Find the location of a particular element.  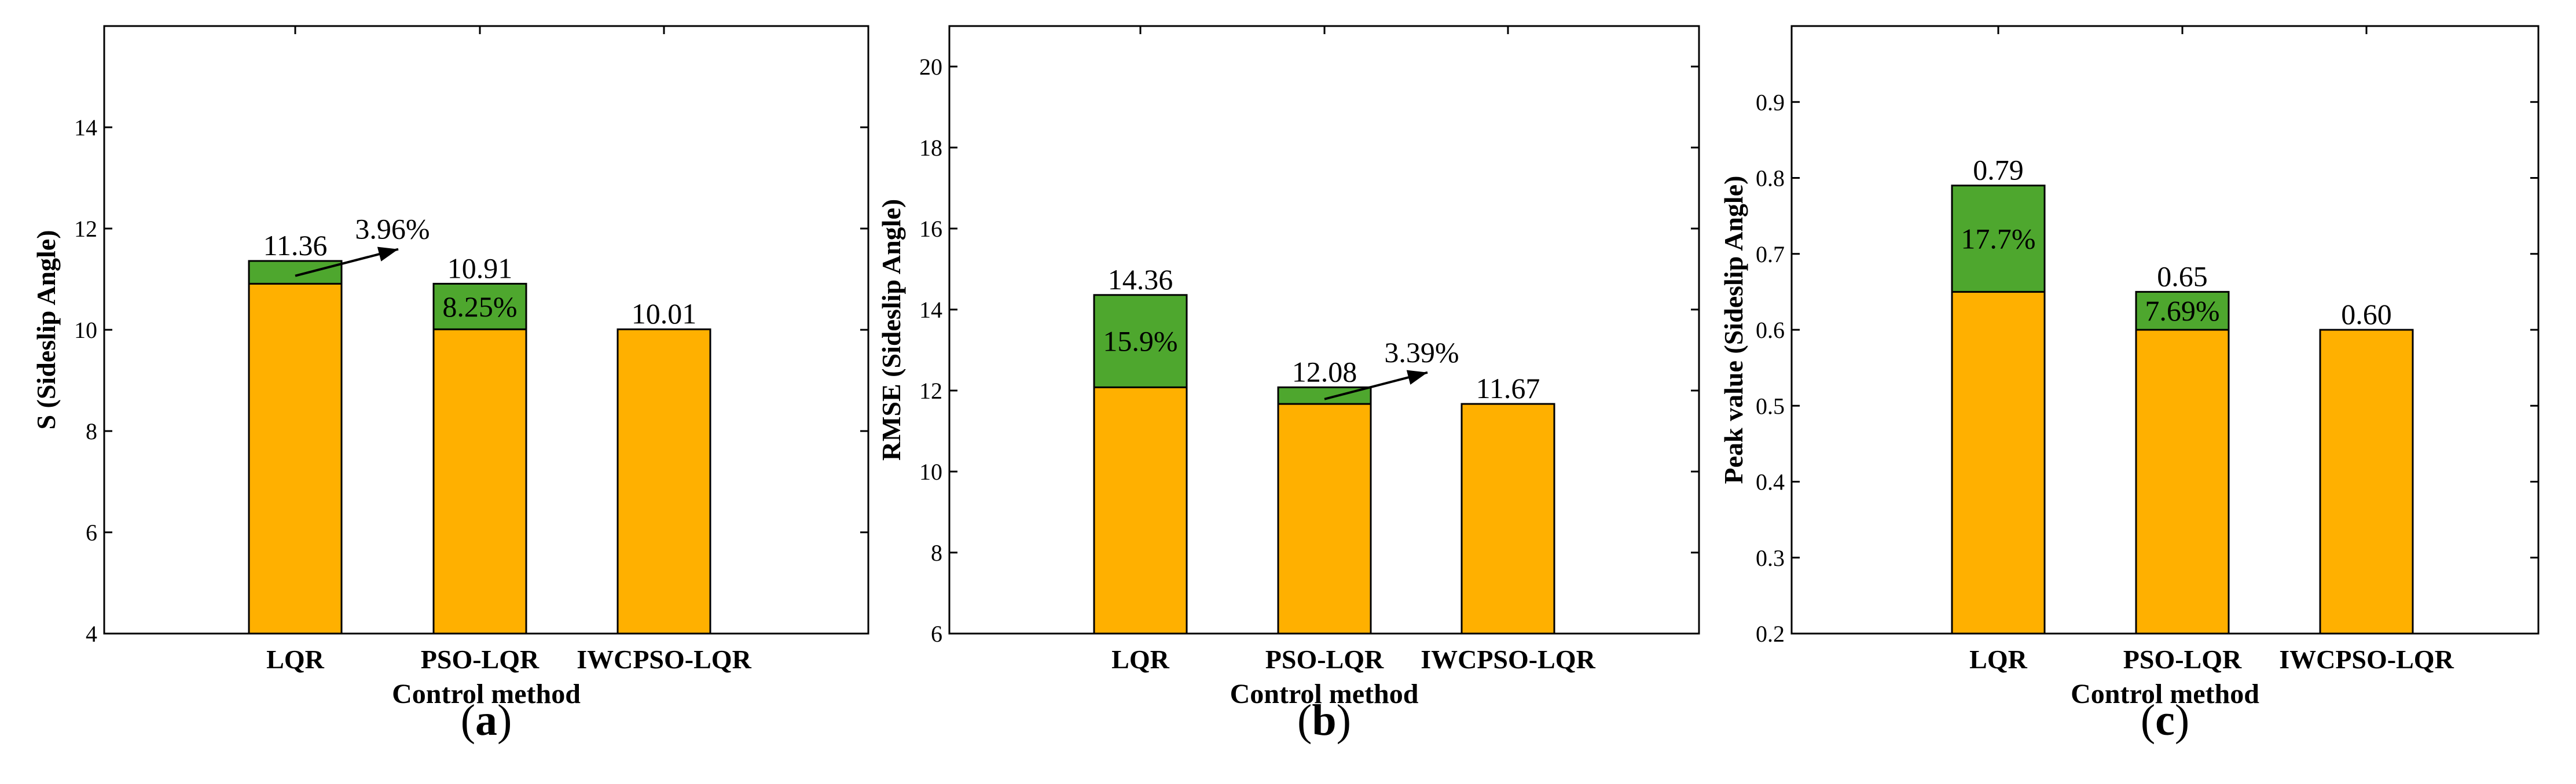

y-tick-label: 0.3 is located at coordinates (1770, 558).